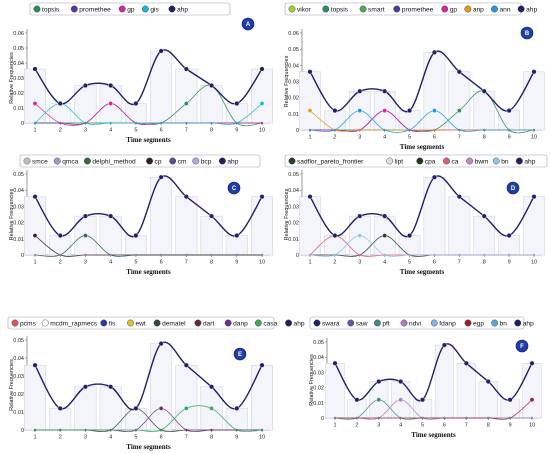 Image resolution: width=550 pixels, height=453 pixels. I want to click on legend-item: vikor, so click(300, 9).